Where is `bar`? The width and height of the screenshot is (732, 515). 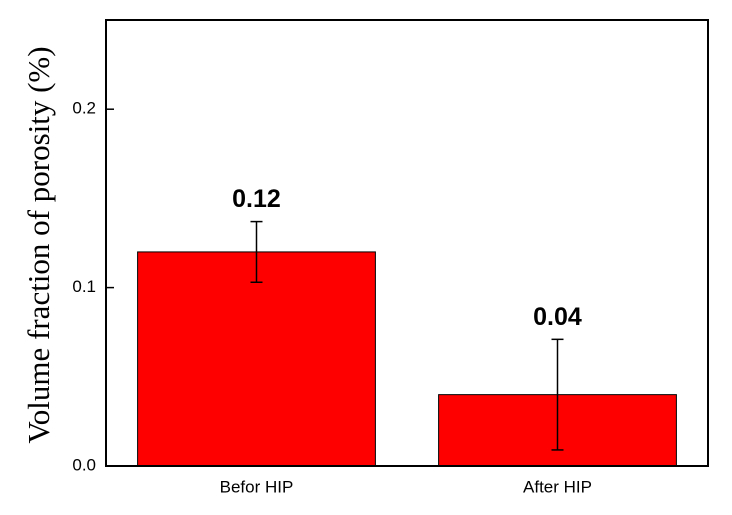
bar is located at coordinates (256, 359).